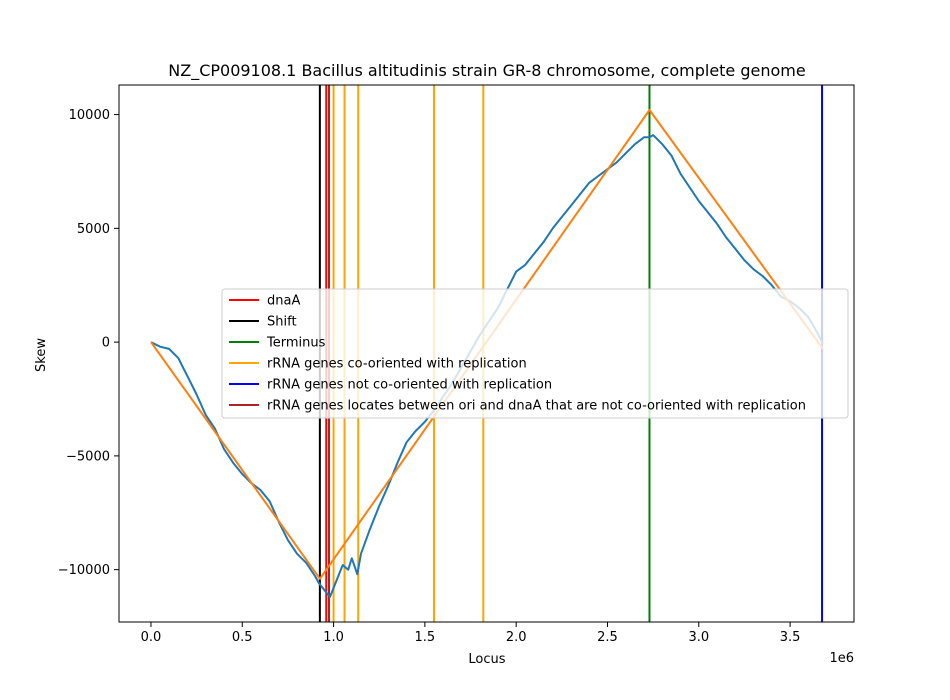 The width and height of the screenshot is (950, 700). What do you see at coordinates (790, 637) in the screenshot?
I see `x-tick-label: 3.5` at bounding box center [790, 637].